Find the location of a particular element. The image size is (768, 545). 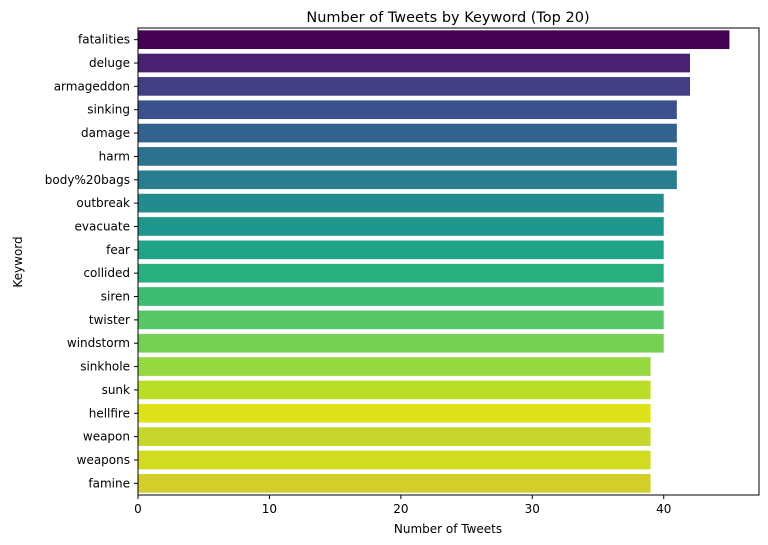

bar-body-20bags is located at coordinates (407, 180).